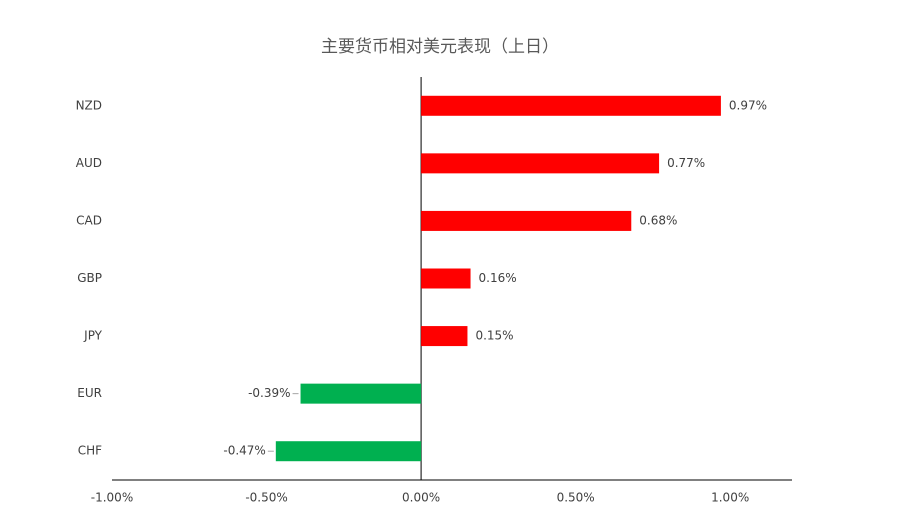  What do you see at coordinates (421, 498) in the screenshot?
I see `x-tick-label: 0.00%` at bounding box center [421, 498].